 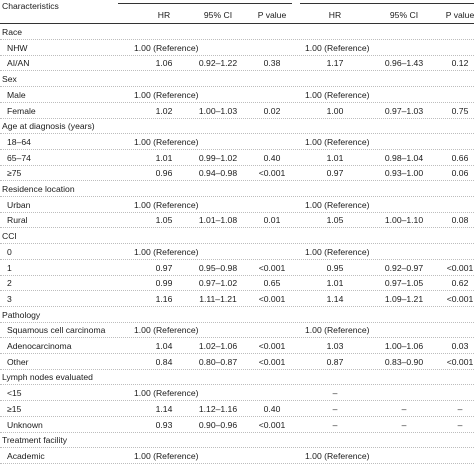 What do you see at coordinates (9, 283) in the screenshot?
I see `row-label: 2` at bounding box center [9, 283].